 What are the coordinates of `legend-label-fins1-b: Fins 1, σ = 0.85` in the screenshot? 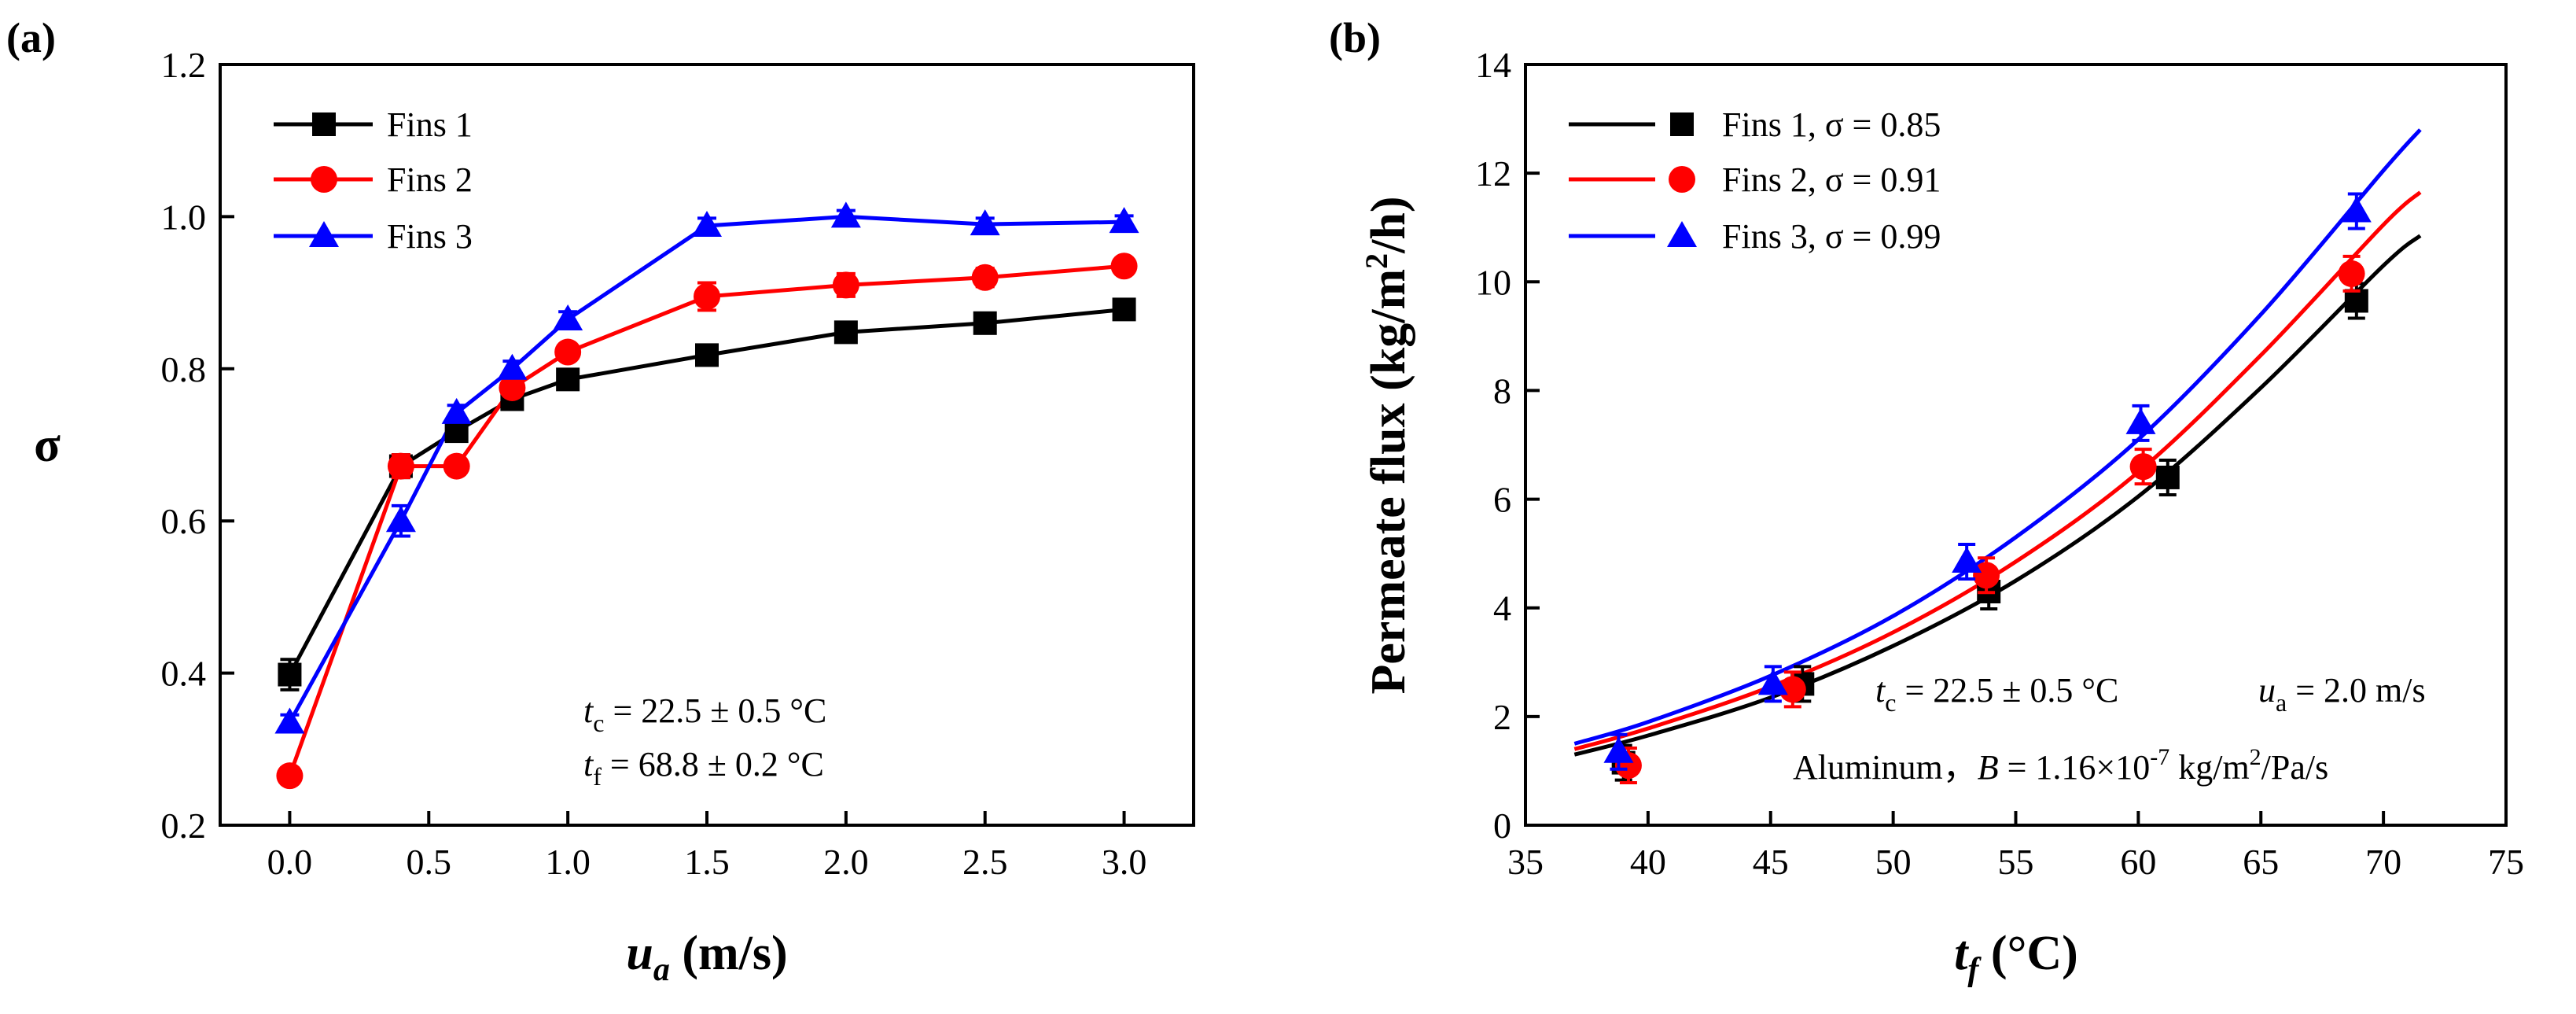 It's located at (1831, 124).